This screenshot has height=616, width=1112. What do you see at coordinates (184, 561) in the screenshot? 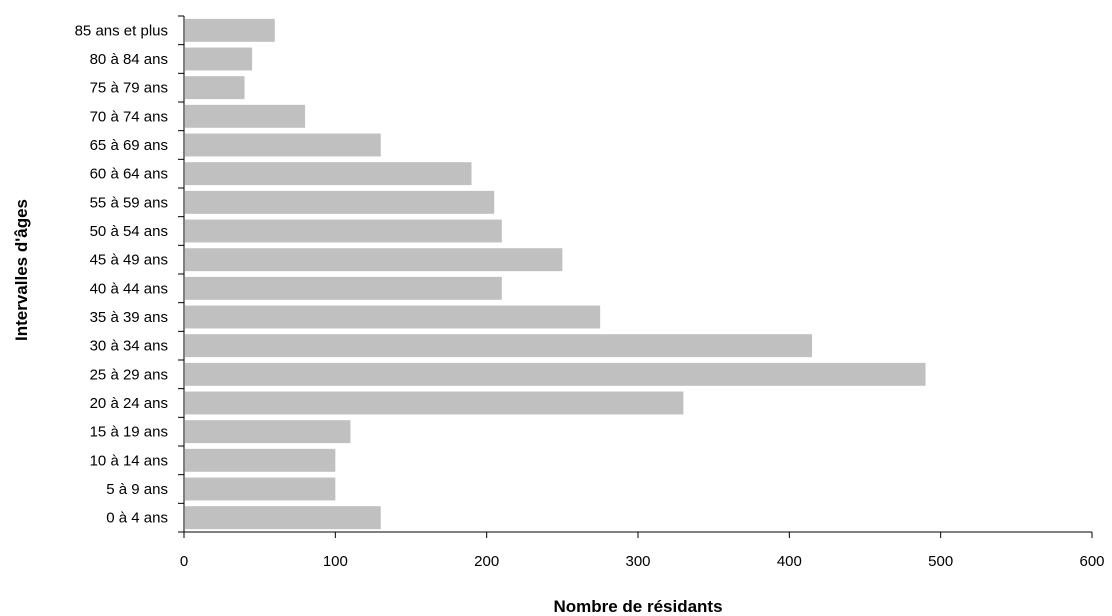
I see `x-axis-tick-label: 0` at bounding box center [184, 561].